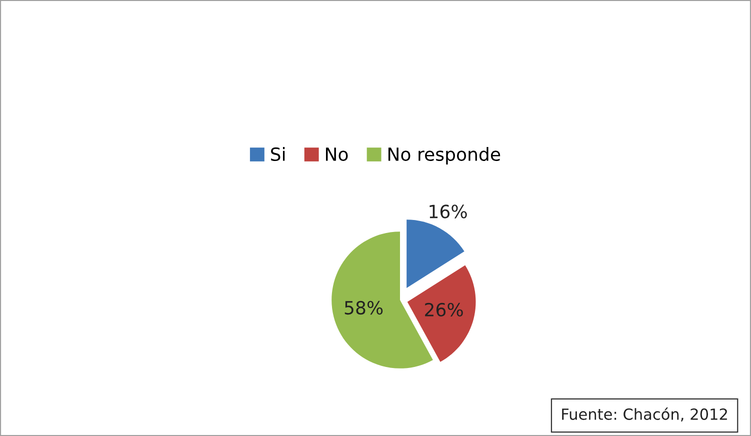 Image resolution: width=751 pixels, height=436 pixels. What do you see at coordinates (444, 156) in the screenshot?
I see `legend-label: No responde` at bounding box center [444, 156].